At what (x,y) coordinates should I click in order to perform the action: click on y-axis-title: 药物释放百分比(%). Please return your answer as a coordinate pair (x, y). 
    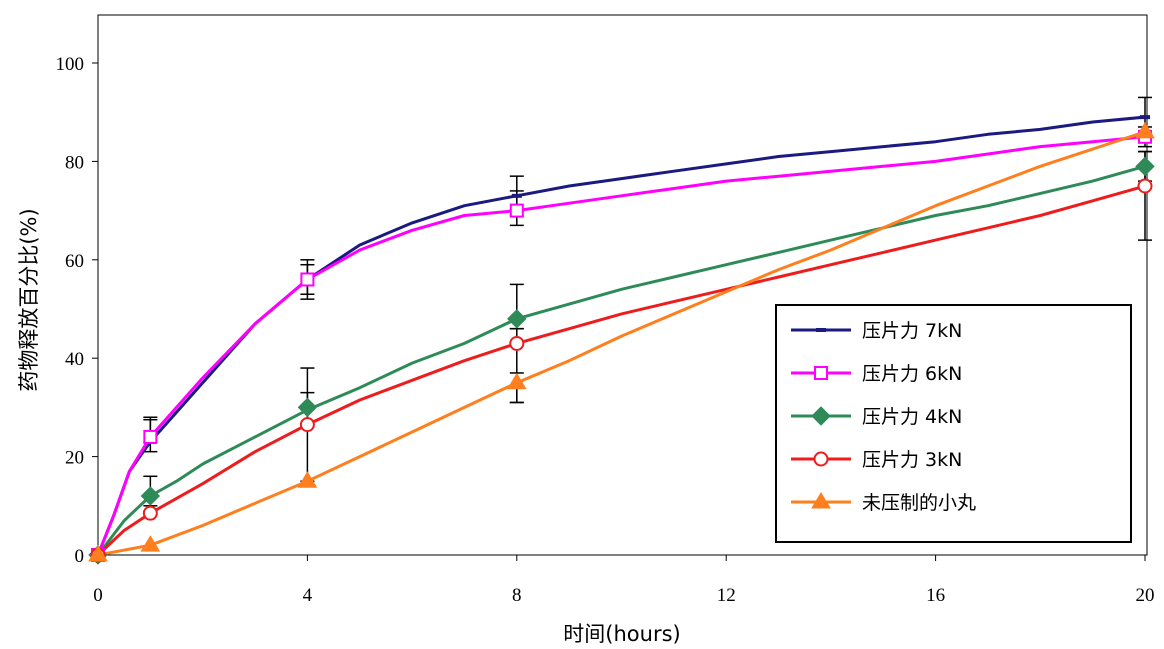
    Looking at the image, I should click on (29, 299).